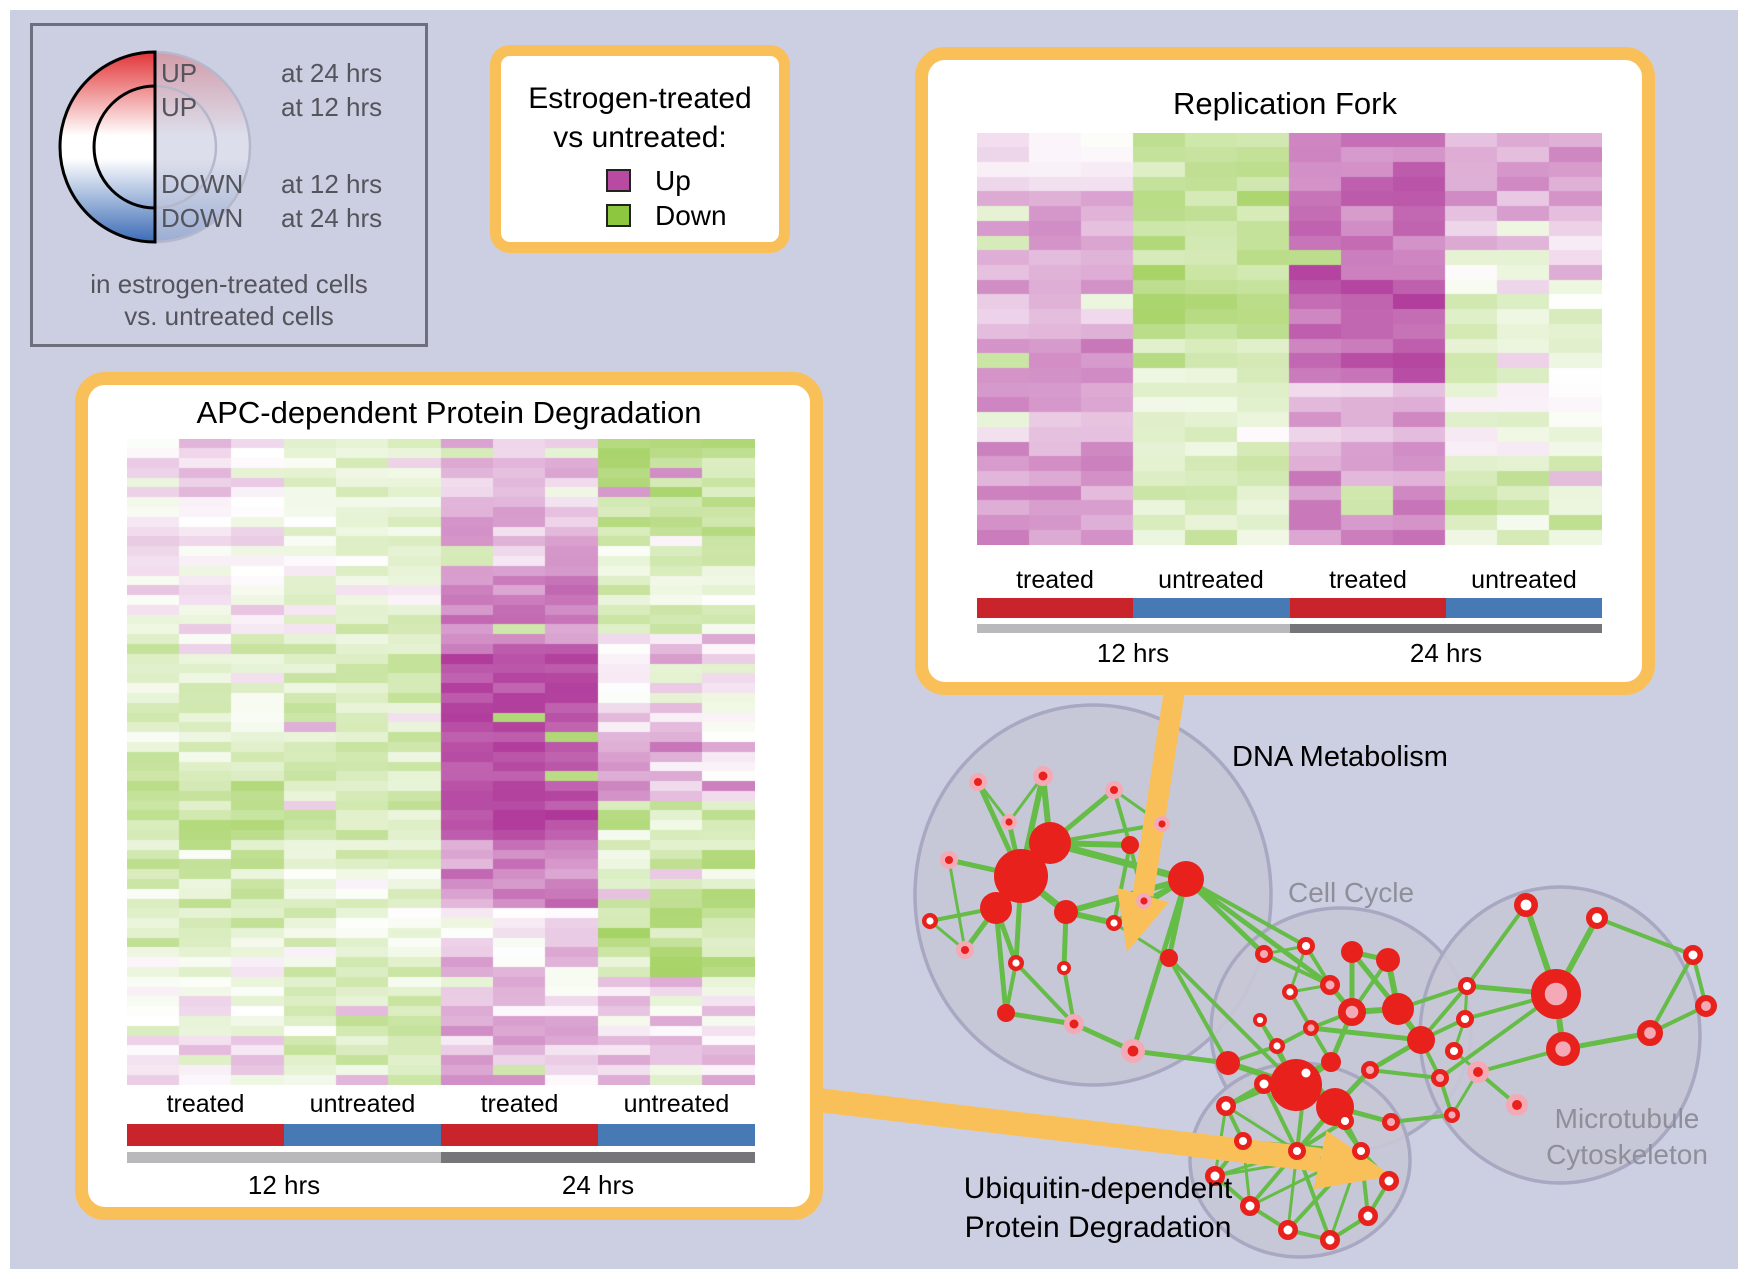 The width and height of the screenshot is (1750, 1279). I want to click on color-key-title: Estrogen-treated vs untreated:, so click(640, 118).